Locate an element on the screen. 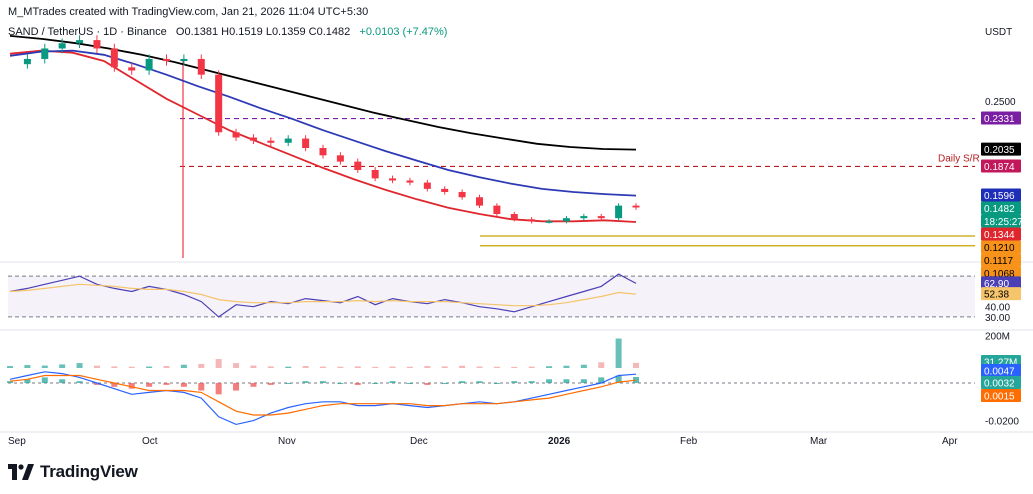  rsi-label-0: 62.90 is located at coordinates (996, 284).